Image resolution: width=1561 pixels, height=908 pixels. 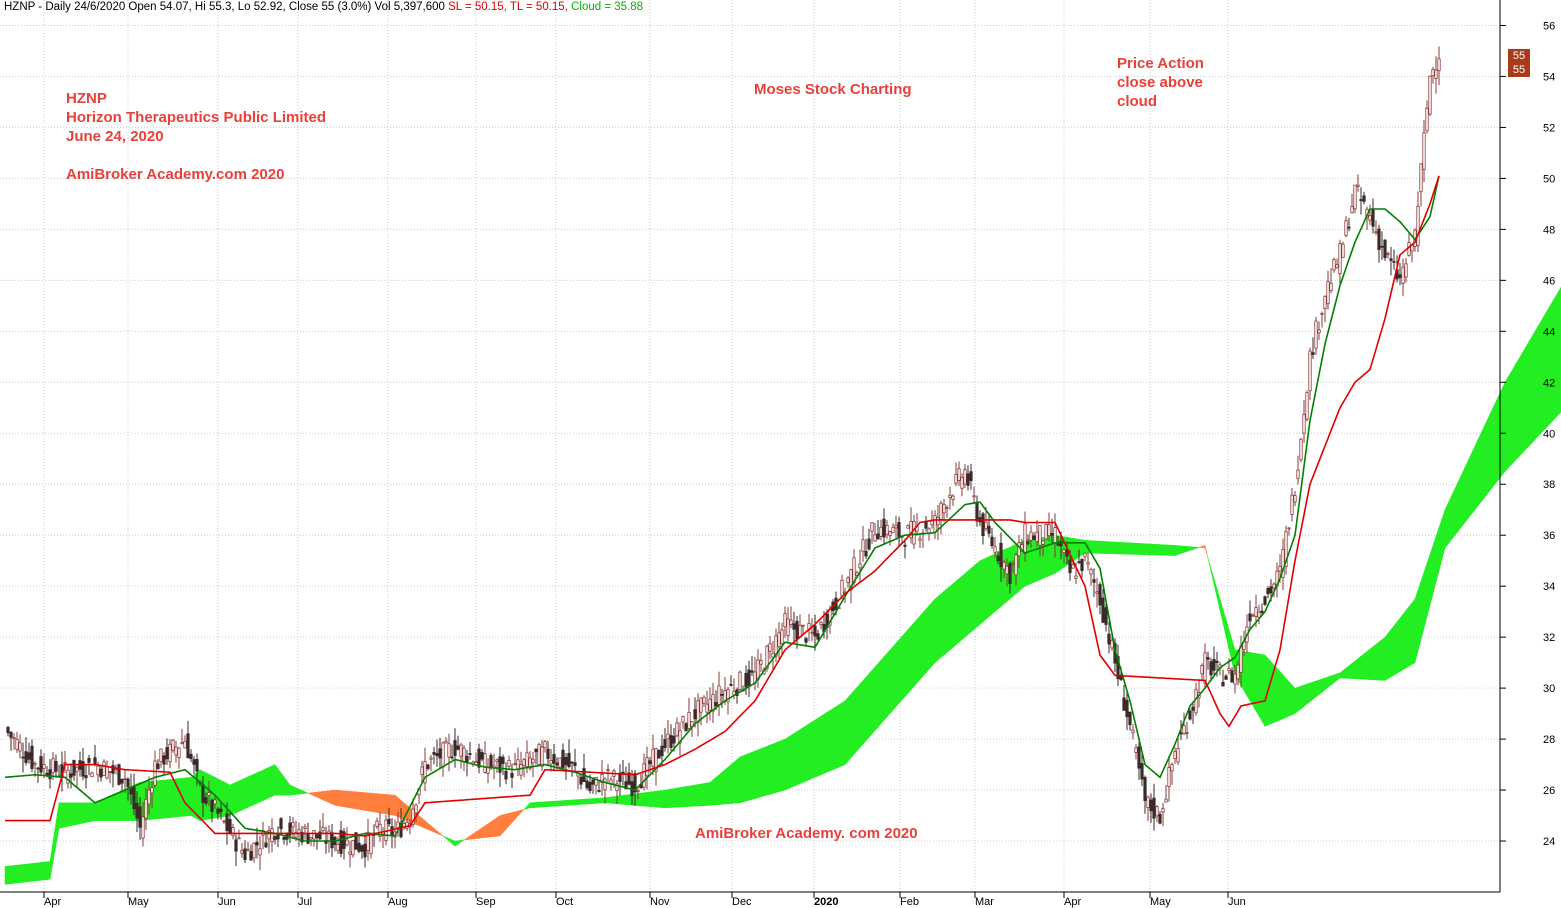 What do you see at coordinates (1549, 638) in the screenshot?
I see `y-tick-label: 32` at bounding box center [1549, 638].